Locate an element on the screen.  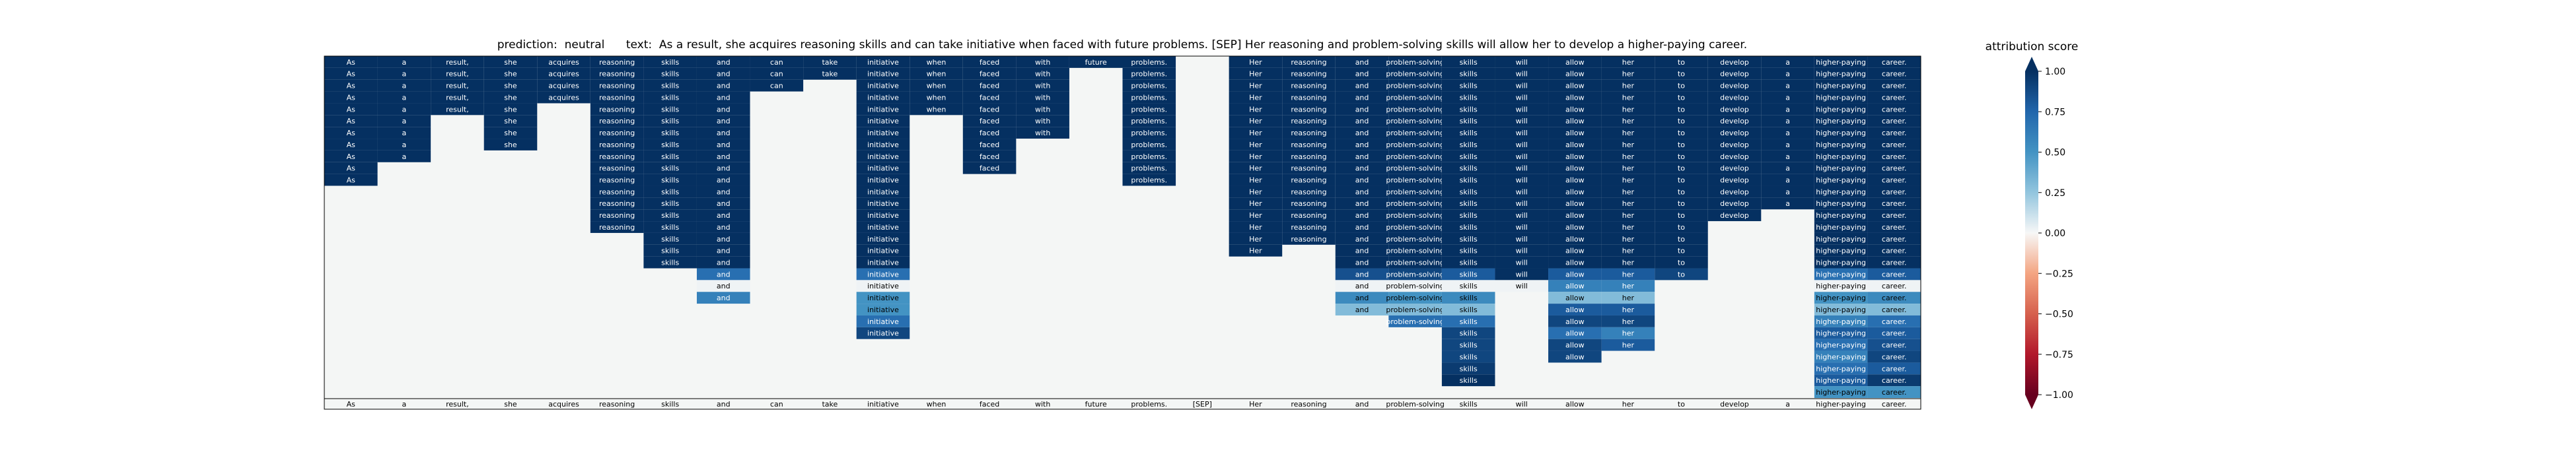
cell-label: future is located at coordinates (1096, 63).